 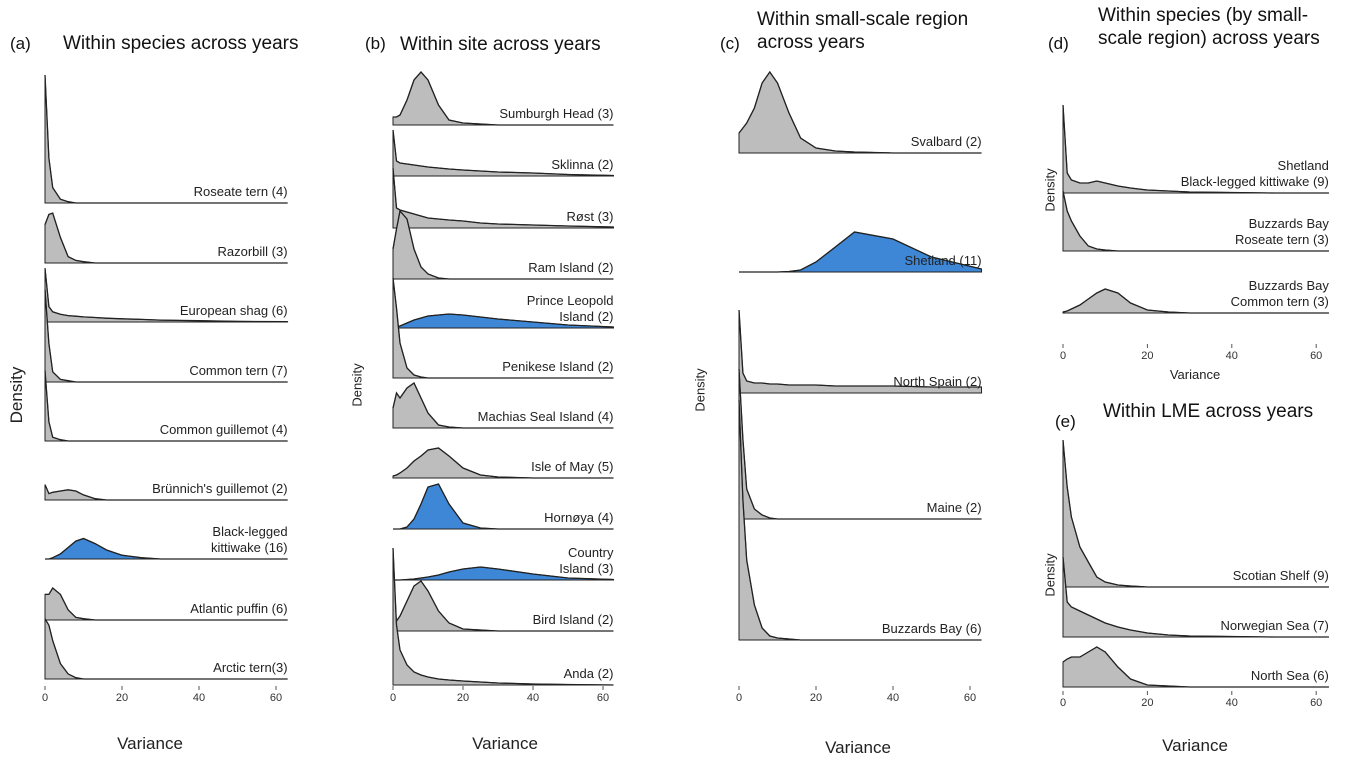 What do you see at coordinates (943, 260) in the screenshot?
I see `ridge-label: Shetland (11)` at bounding box center [943, 260].